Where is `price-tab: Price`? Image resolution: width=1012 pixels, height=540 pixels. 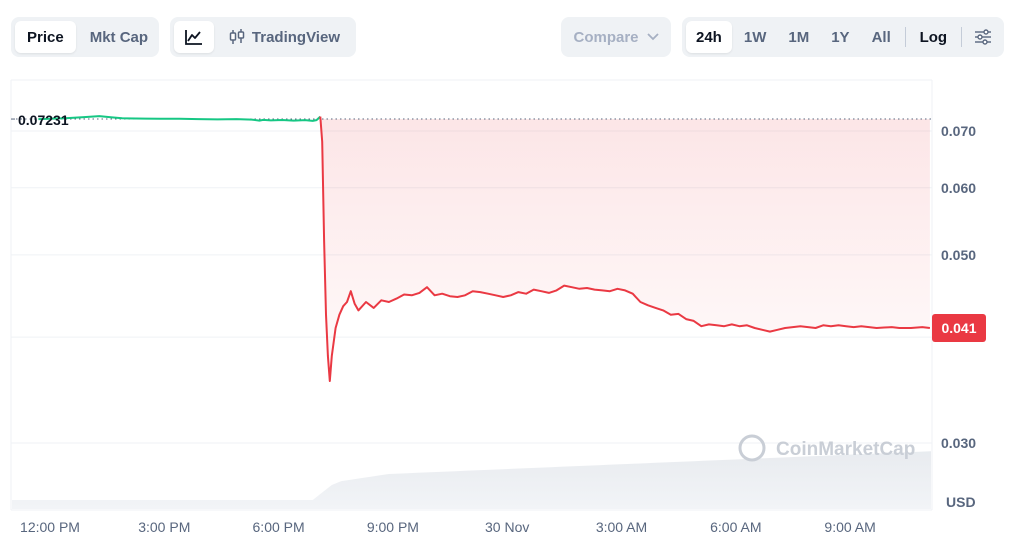 price-tab: Price is located at coordinates (45, 37).